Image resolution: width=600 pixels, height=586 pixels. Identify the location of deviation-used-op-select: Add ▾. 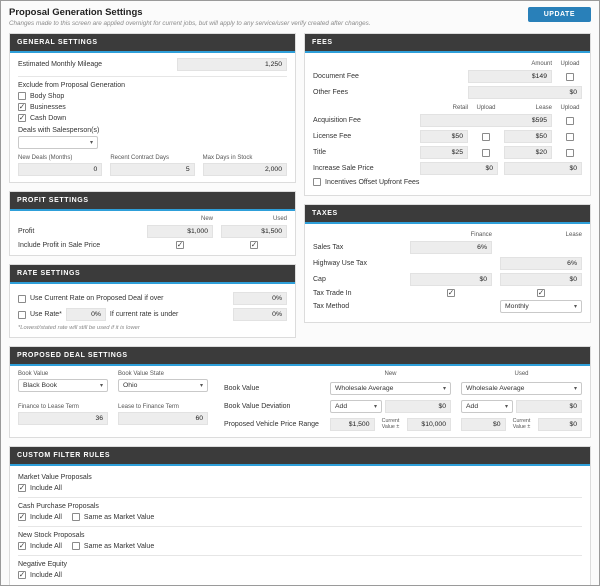
(487, 406).